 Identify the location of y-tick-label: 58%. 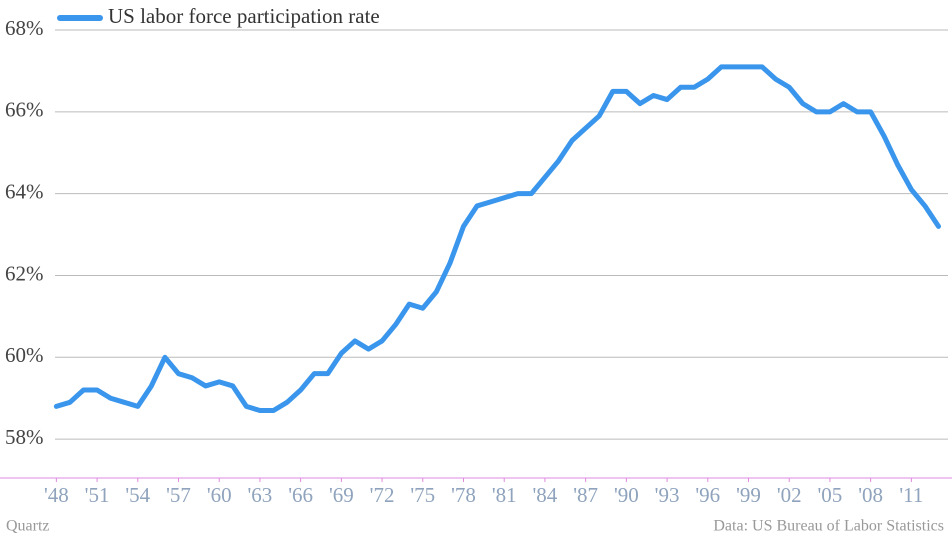
(24, 437).